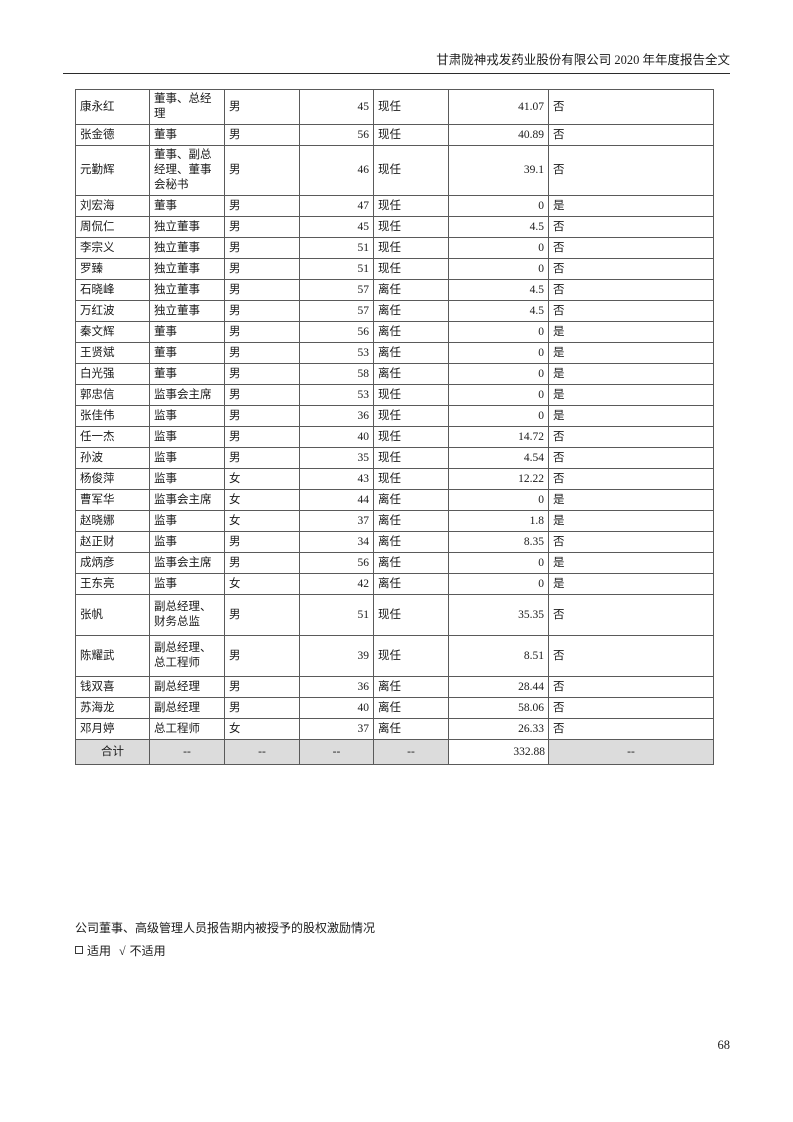 Image resolution: width=793 pixels, height=1122 pixels. What do you see at coordinates (336, 708) in the screenshot?
I see `cell-age: 40` at bounding box center [336, 708].